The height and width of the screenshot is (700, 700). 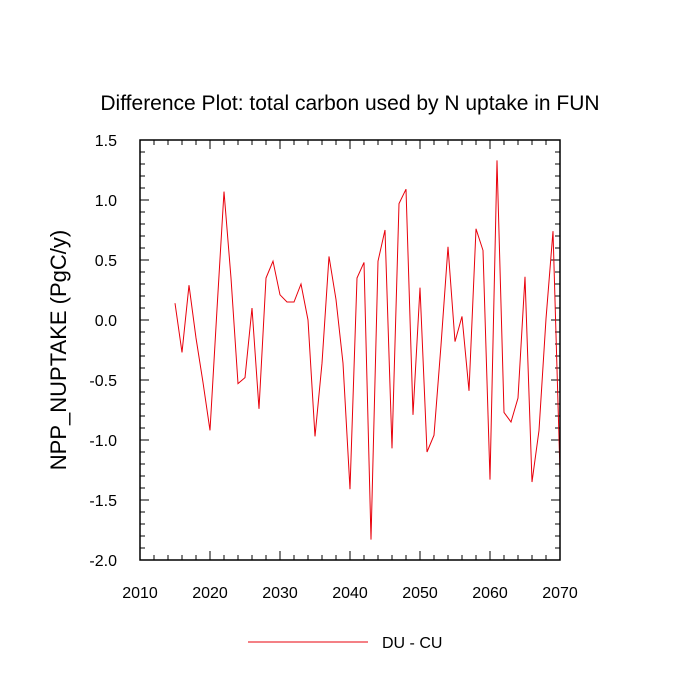 What do you see at coordinates (106, 201) in the screenshot?
I see `y-tick-label: 1.0` at bounding box center [106, 201].